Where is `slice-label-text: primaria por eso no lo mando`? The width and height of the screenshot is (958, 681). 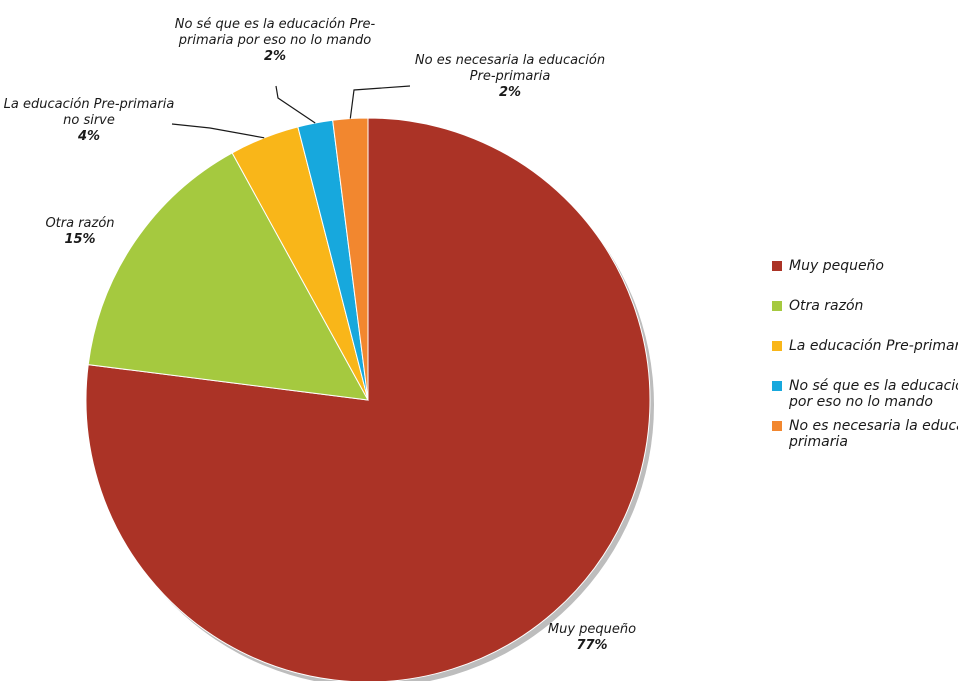 slice-label-text: primaria por eso no lo mando is located at coordinates (275, 40).